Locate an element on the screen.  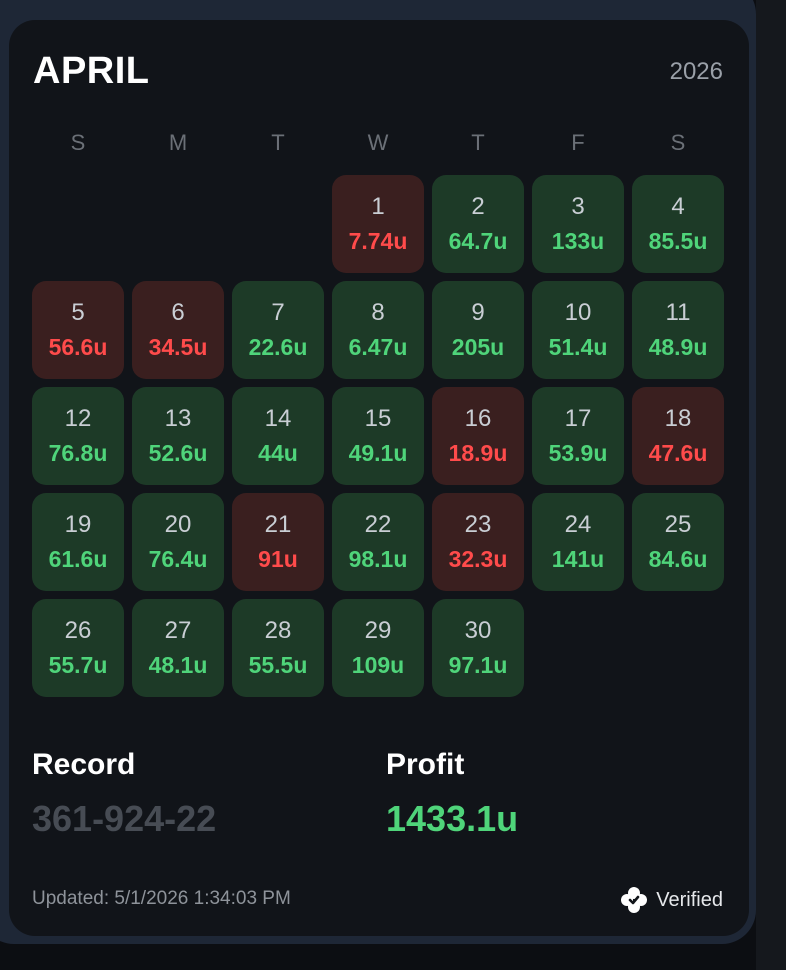
day-units-value: 76.4u is located at coordinates (178, 559).